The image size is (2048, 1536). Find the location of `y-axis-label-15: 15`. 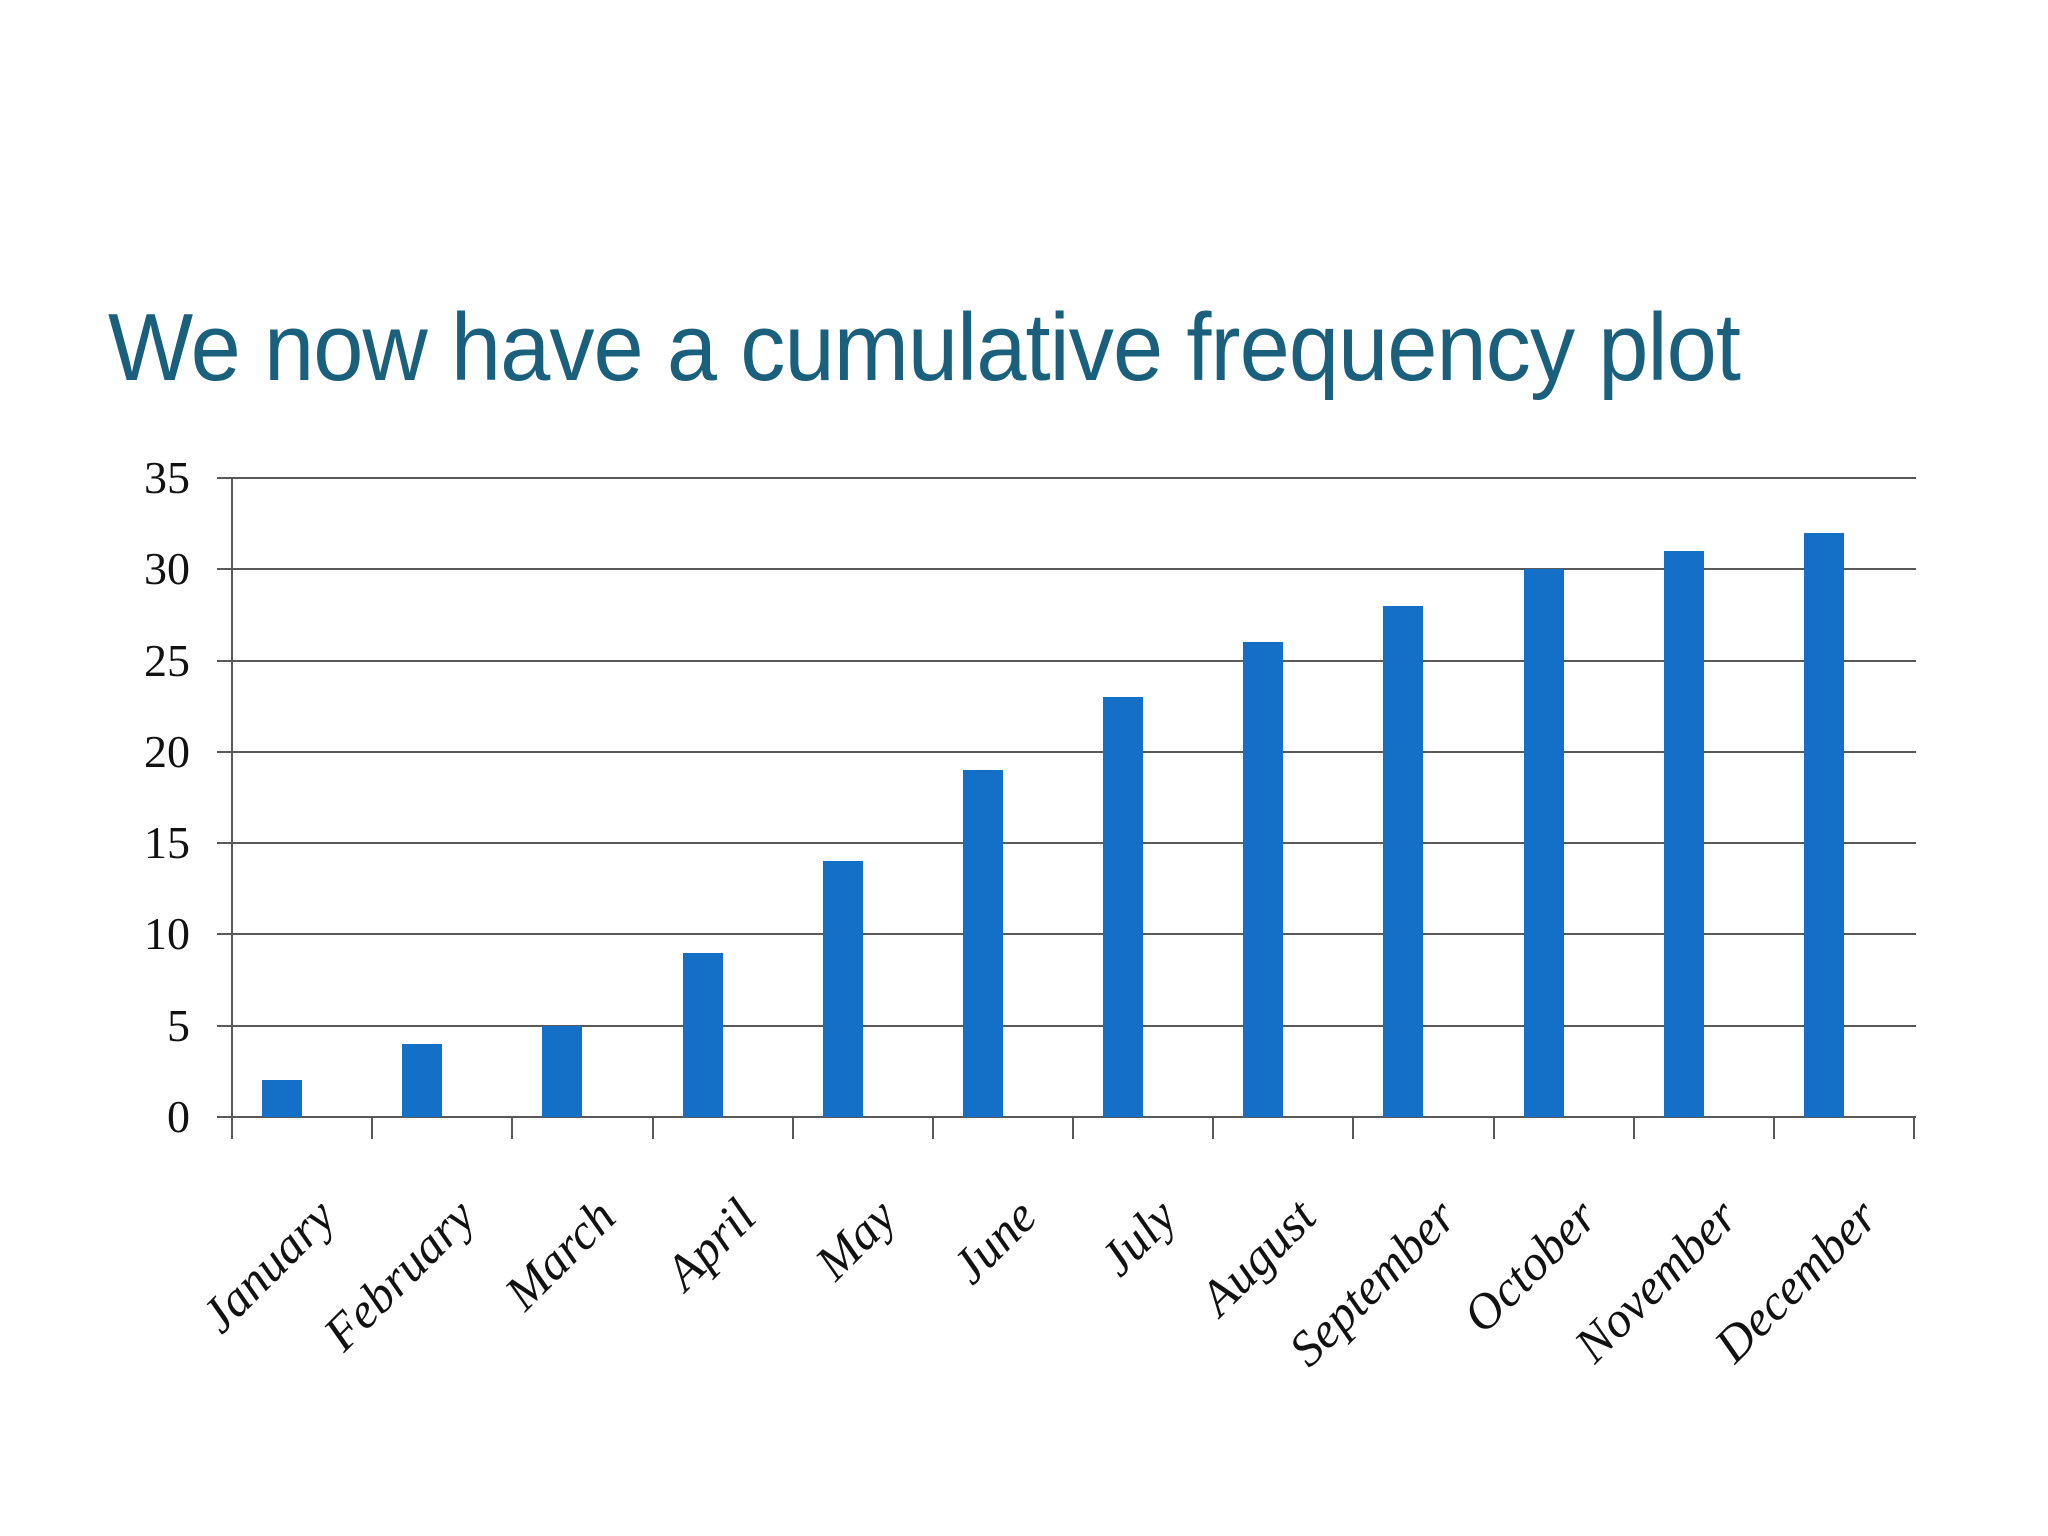

y-axis-label-15: 15 is located at coordinates (167, 842).